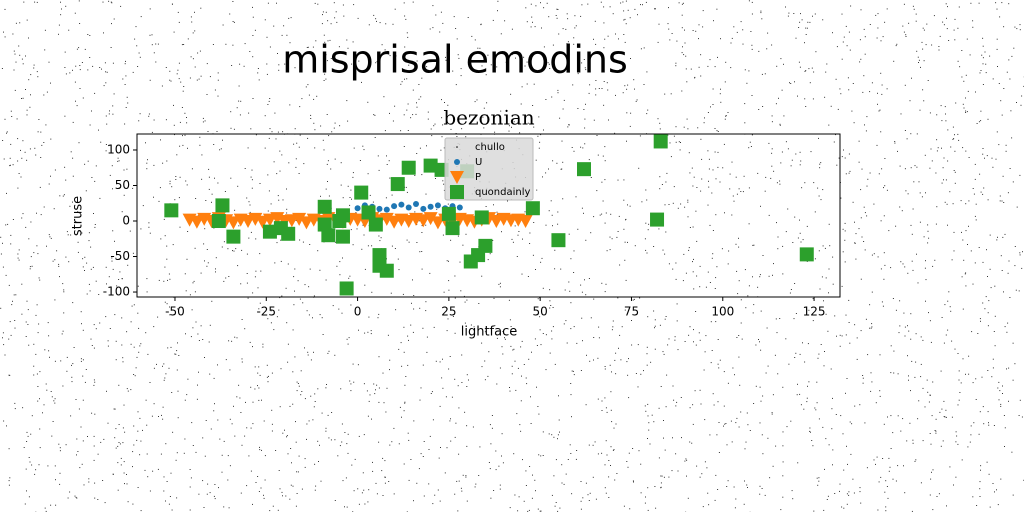 Image resolution: width=1024 pixels, height=512 pixels. I want to click on marker-square, so click(328, 235).